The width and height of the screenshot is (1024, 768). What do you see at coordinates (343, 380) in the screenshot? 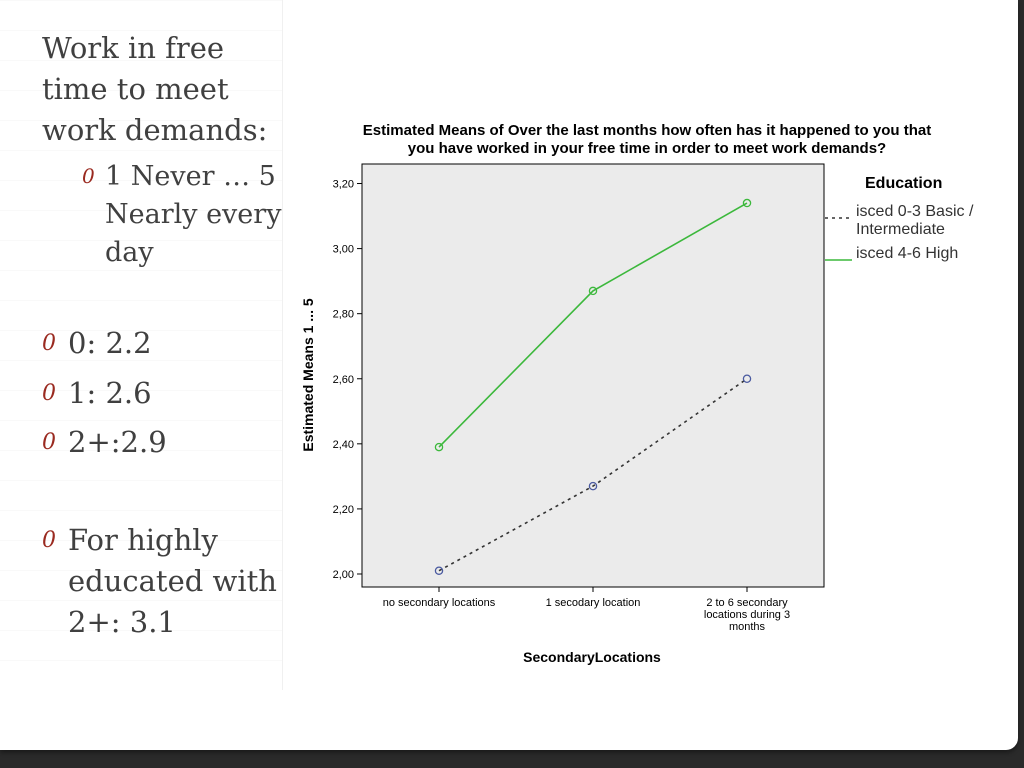
I see `y-tick-label: 2,60` at bounding box center [343, 380].